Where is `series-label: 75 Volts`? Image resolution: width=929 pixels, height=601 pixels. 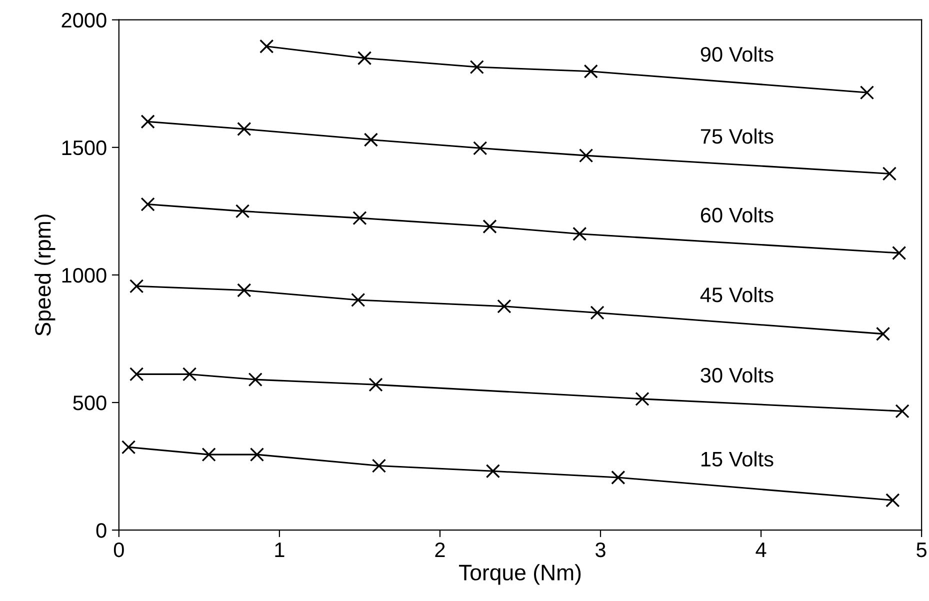
series-label: 75 Volts is located at coordinates (737, 136).